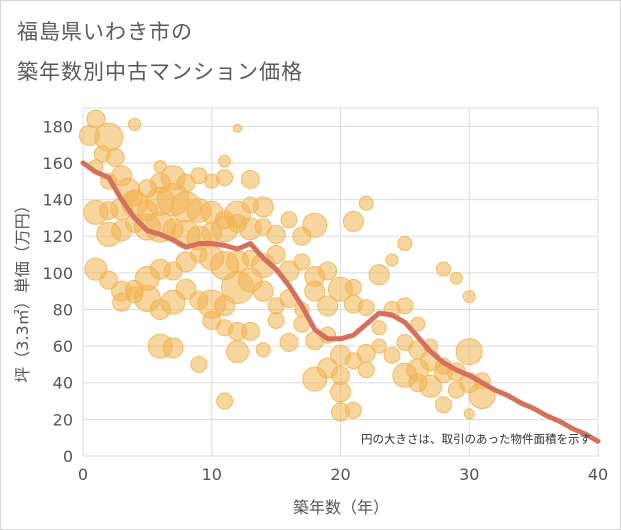  I want to click on y-tick-label: 140, so click(57, 200).